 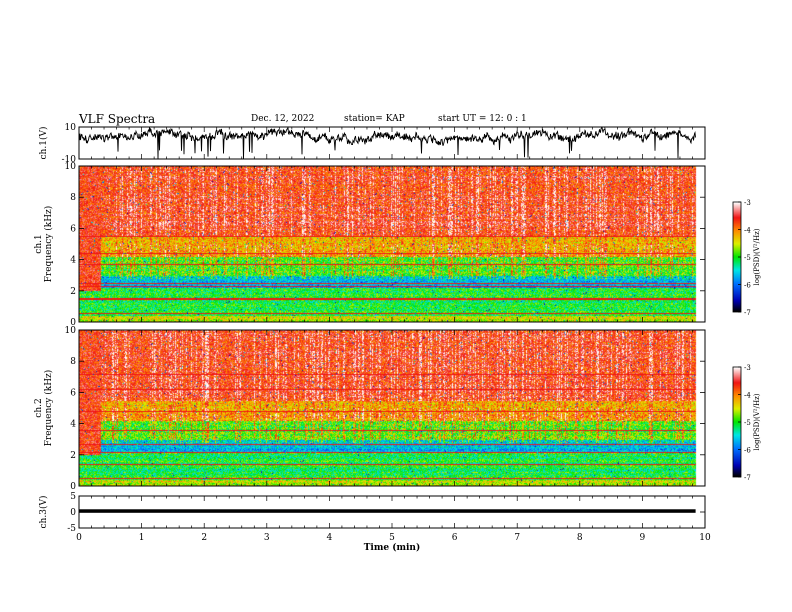 I want to click on ch2-colorbar-tick-label: -4, so click(x=747, y=396).